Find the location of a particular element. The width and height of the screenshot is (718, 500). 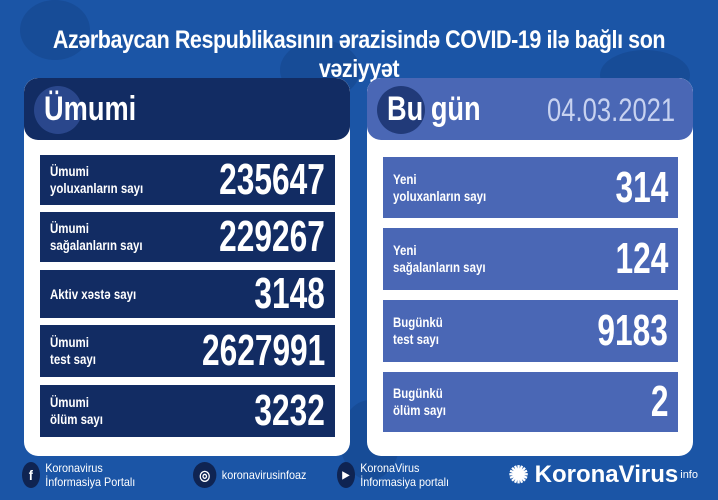

stat-row: Ümumi ölüm sayı 3232 is located at coordinates (187, 411).